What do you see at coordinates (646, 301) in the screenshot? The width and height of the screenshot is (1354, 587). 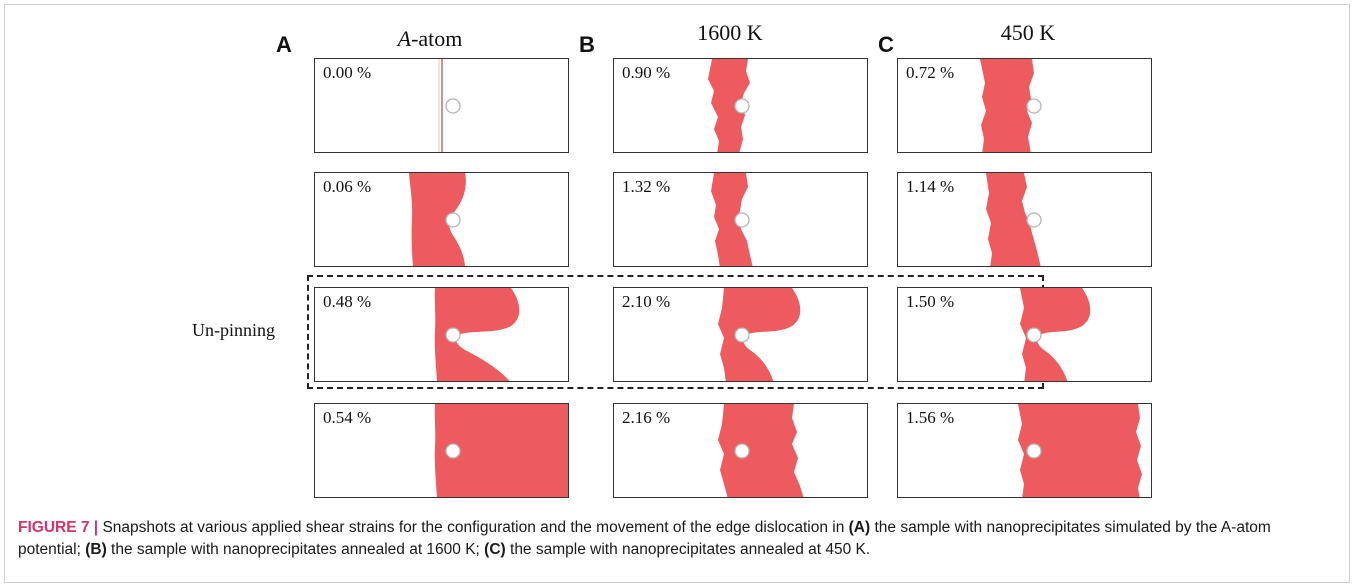 I see `strain-label: 2.10 %` at bounding box center [646, 301].